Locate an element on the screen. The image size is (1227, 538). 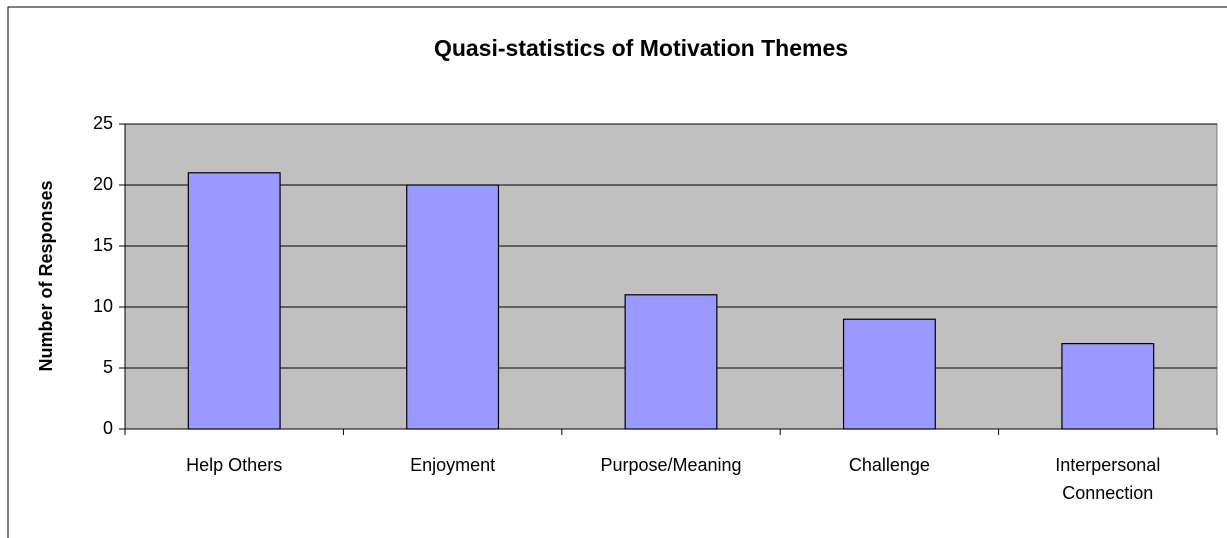
y-tick-label: 20 is located at coordinates (103, 184).